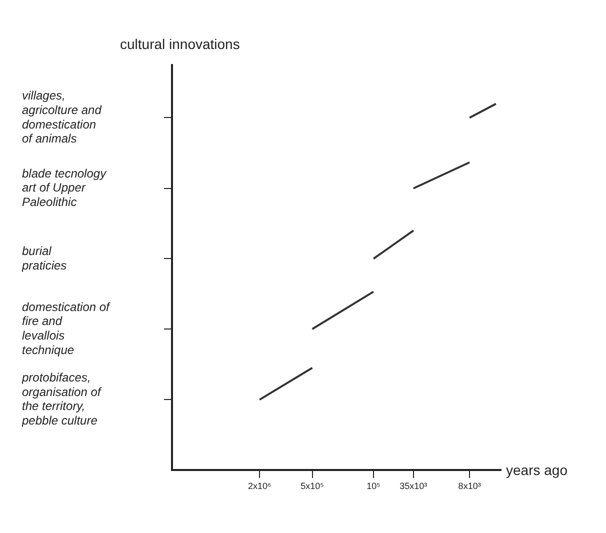 This screenshot has height=533, width=606. I want to click on x-tick-label: 2x10⁶, so click(260, 485).